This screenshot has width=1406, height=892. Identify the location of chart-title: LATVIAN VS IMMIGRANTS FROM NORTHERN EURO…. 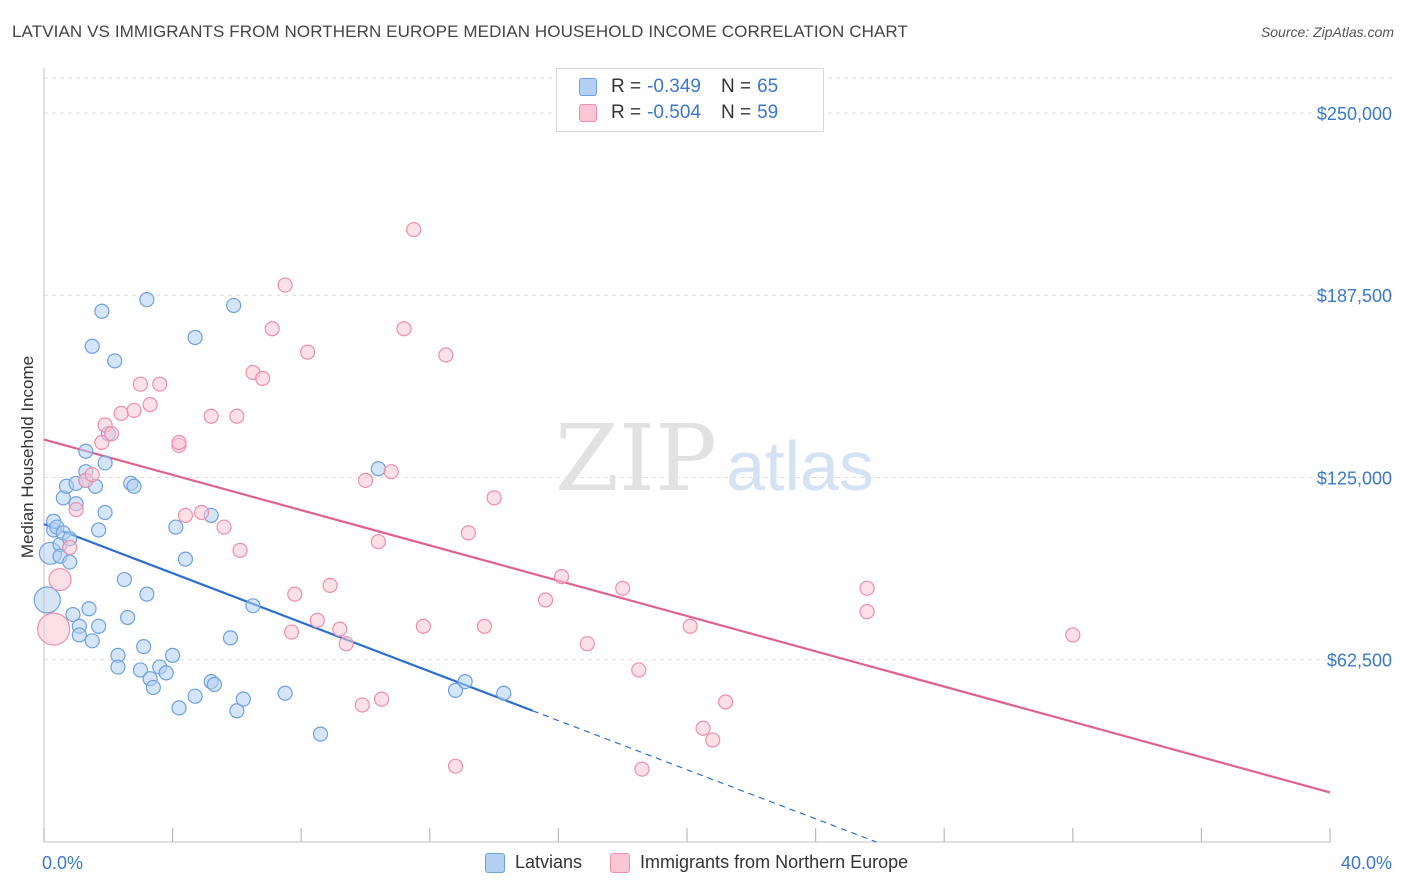
(460, 31).